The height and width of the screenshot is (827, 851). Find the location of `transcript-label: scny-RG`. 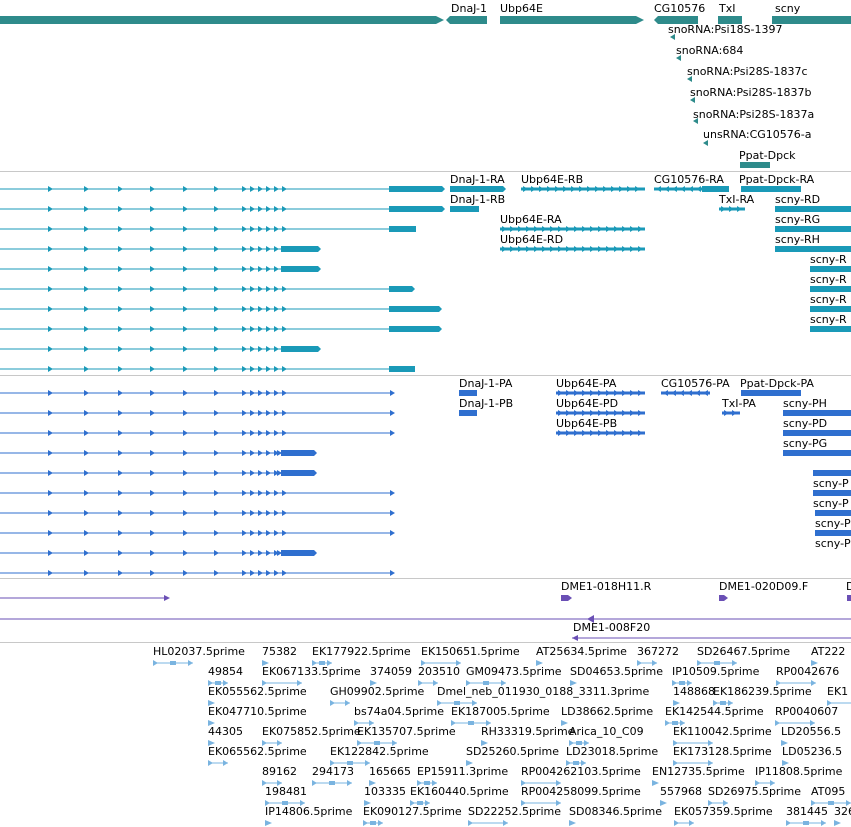

transcript-label: scny-RG is located at coordinates (798, 219).